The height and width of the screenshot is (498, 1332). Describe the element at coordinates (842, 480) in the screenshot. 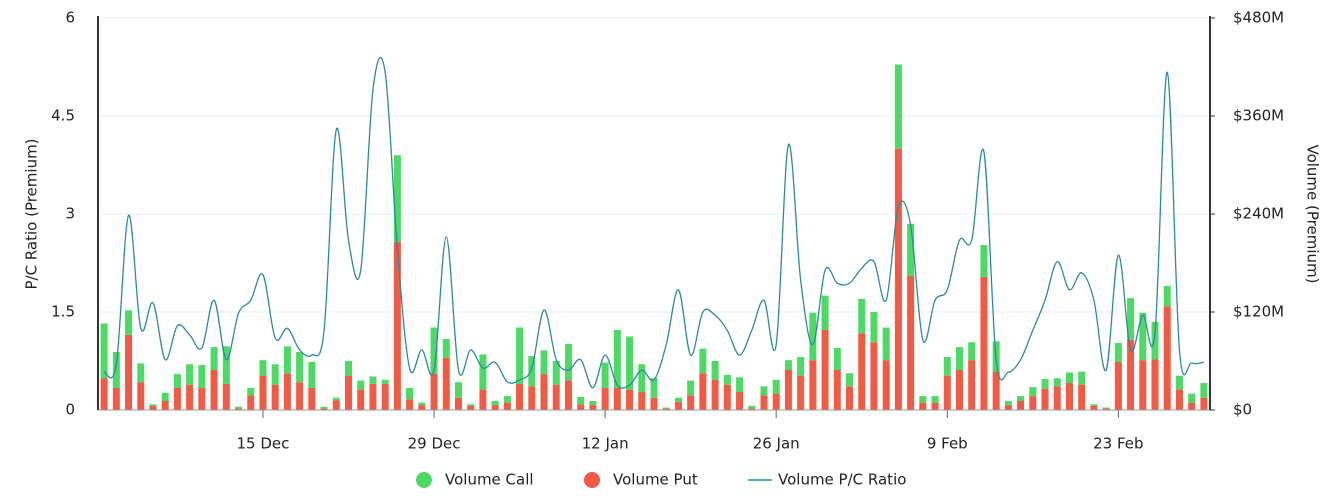

I see `legend-label: Volume P/C Ratio` at that location.